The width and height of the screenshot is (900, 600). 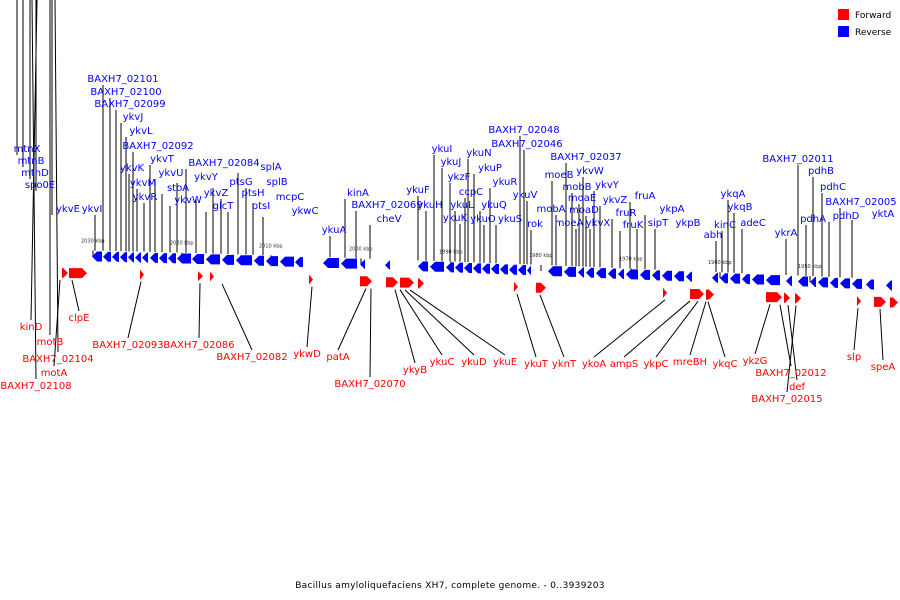 I want to click on reverse-gene-label: ykvJ, so click(x=133, y=117).